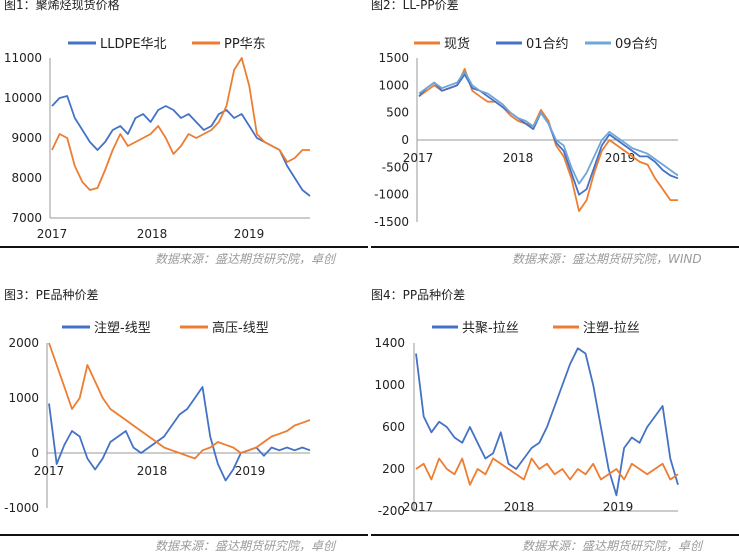 This screenshot has height=554, width=739. Describe the element at coordinates (389, 385) in the screenshot. I see `chart4-y-tick-label: 1000` at that location.